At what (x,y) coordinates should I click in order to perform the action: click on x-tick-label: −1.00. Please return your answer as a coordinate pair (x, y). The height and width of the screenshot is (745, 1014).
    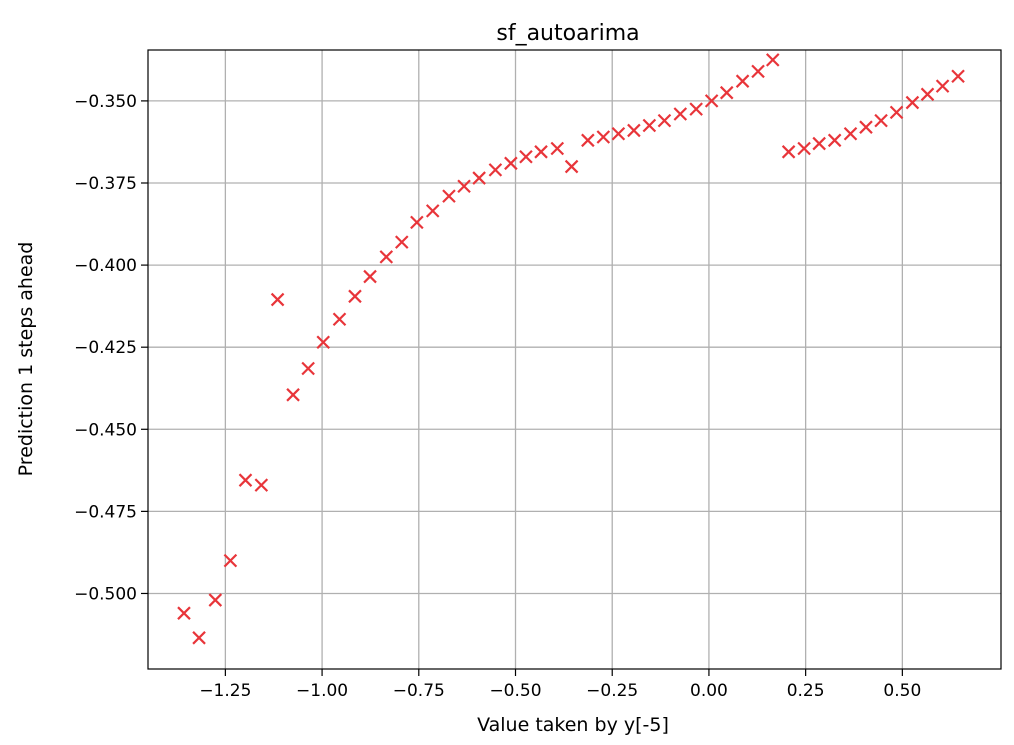
    Looking at the image, I should click on (322, 691).